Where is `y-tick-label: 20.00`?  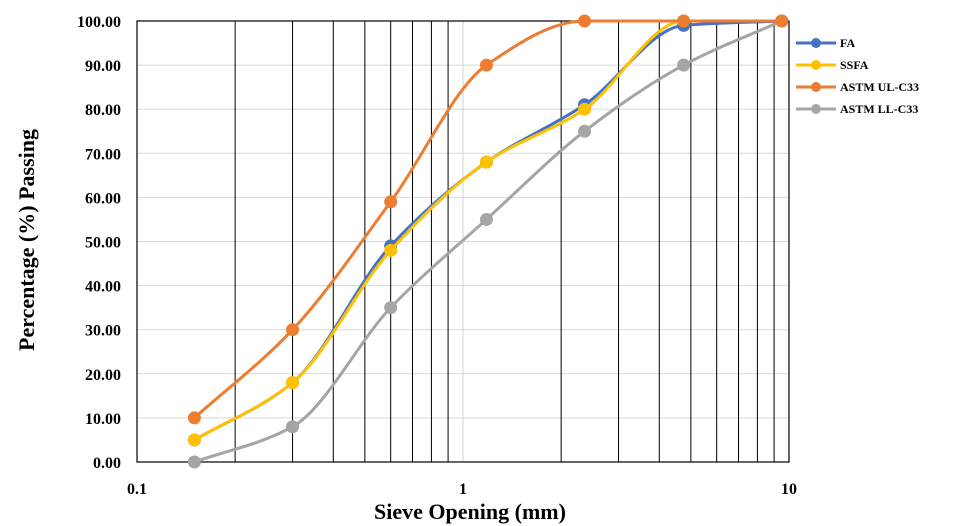
y-tick-label: 20.00 is located at coordinates (103, 375).